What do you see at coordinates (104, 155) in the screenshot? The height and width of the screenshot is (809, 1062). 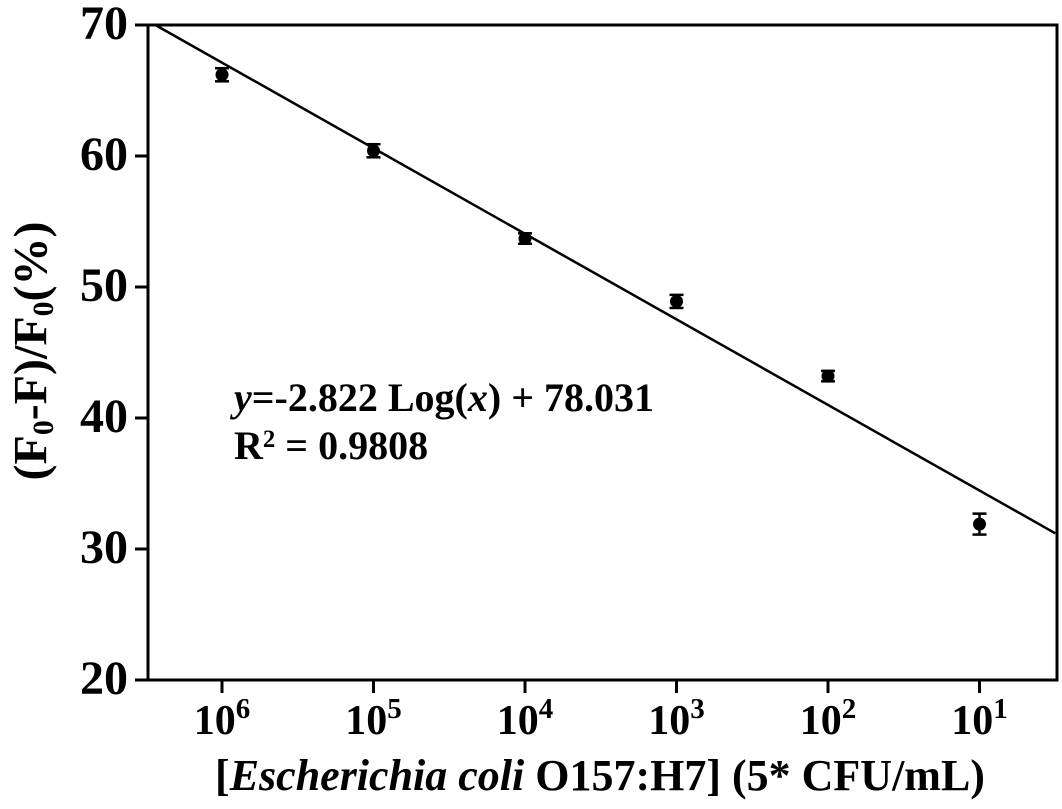 I see `y-tick-label: 60` at bounding box center [104, 155].